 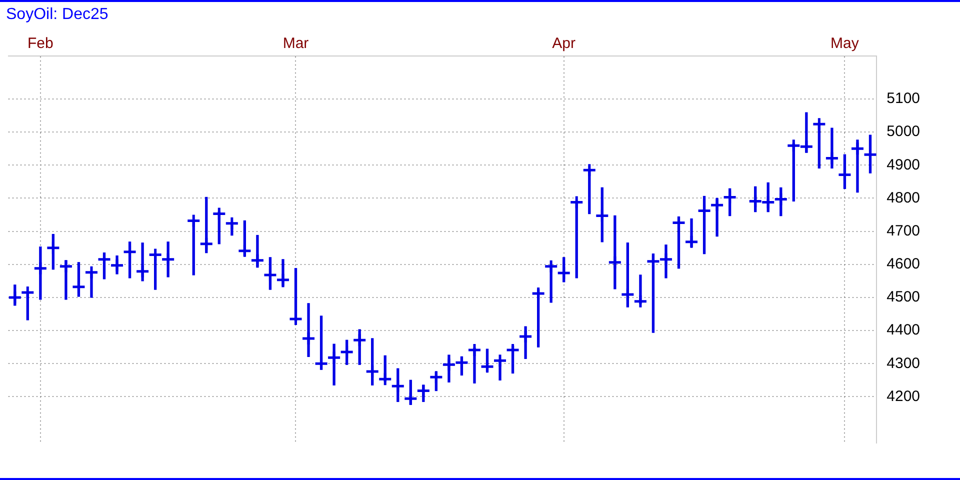 I want to click on y-tick-label: 5100, so click(x=903, y=99).